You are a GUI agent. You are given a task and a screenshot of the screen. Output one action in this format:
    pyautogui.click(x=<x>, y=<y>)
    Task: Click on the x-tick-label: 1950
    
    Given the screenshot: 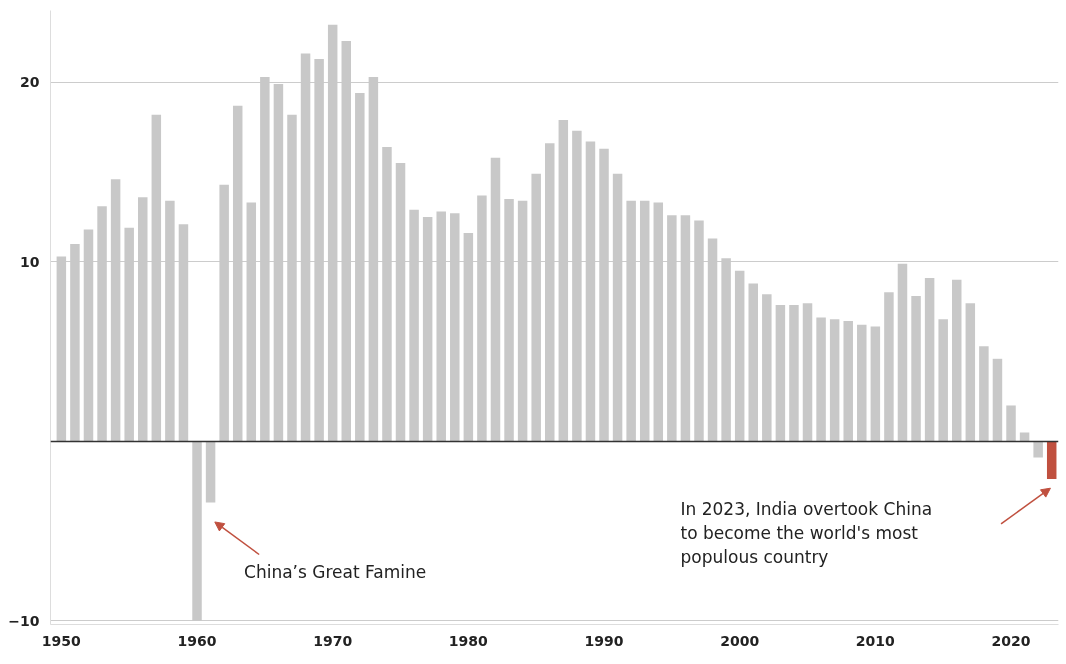 What is the action you would take?
    pyautogui.click(x=61, y=640)
    